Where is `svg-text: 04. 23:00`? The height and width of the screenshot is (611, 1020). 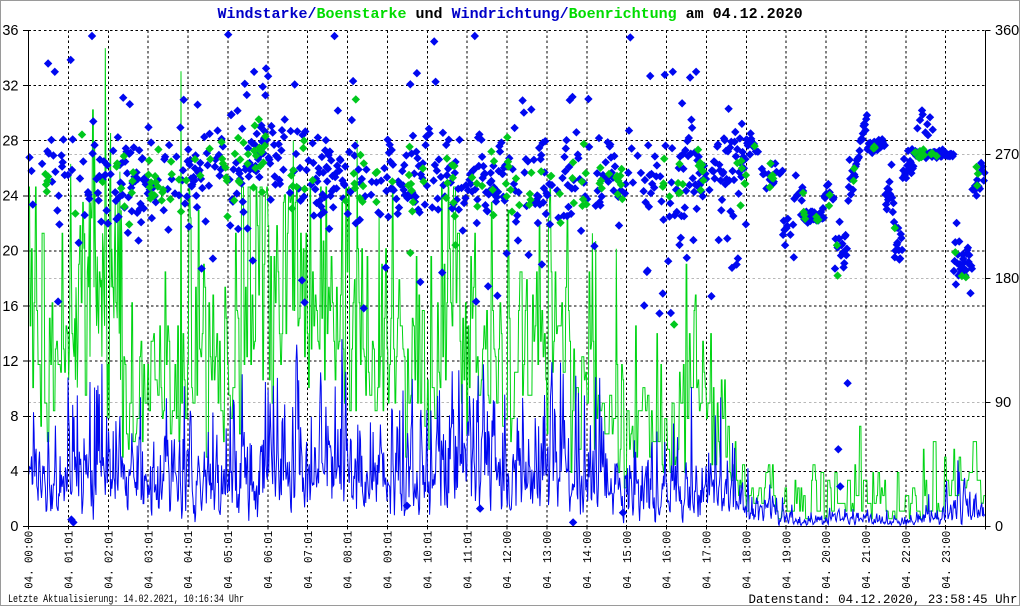 svg-text: 04. 23:00 is located at coordinates (947, 560).